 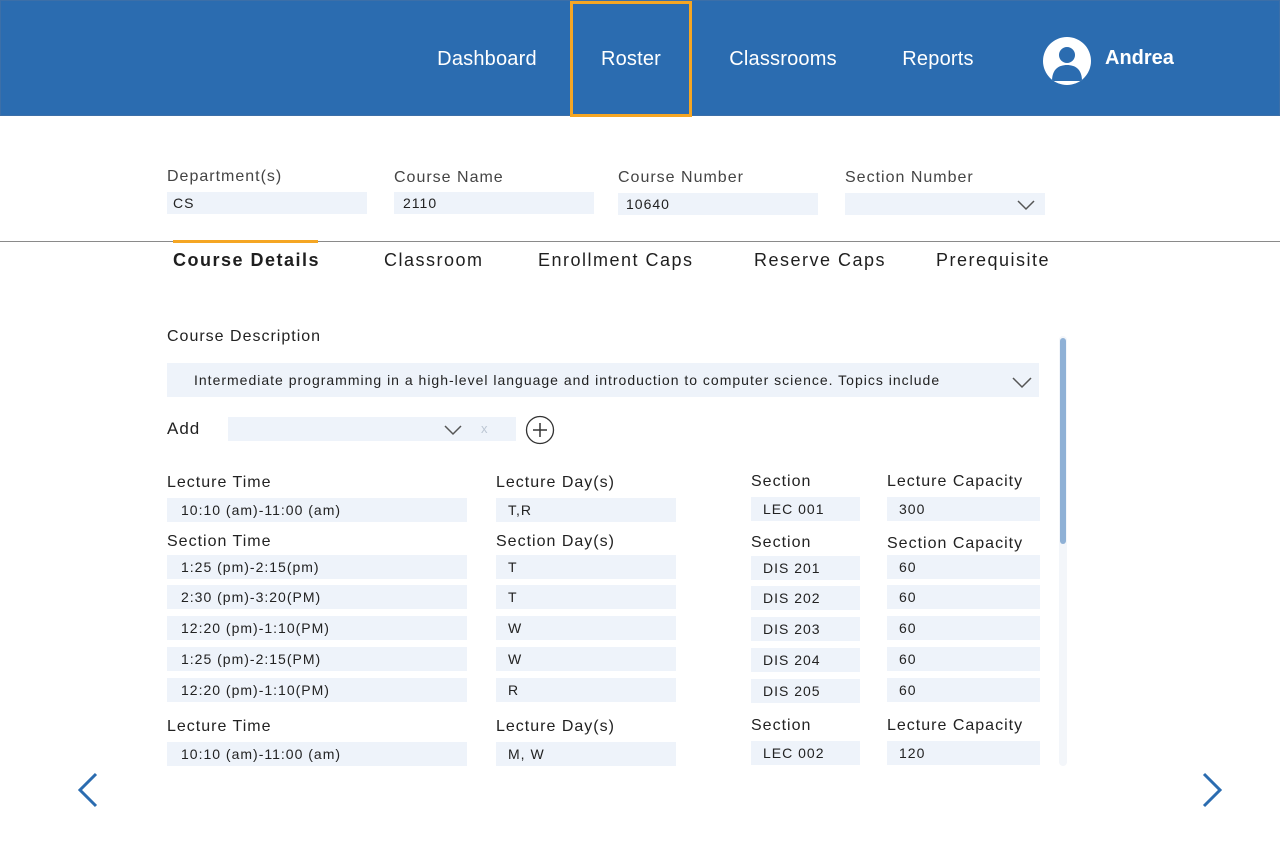 What do you see at coordinates (1139, 58) in the screenshot?
I see `user-name: Andrea` at bounding box center [1139, 58].